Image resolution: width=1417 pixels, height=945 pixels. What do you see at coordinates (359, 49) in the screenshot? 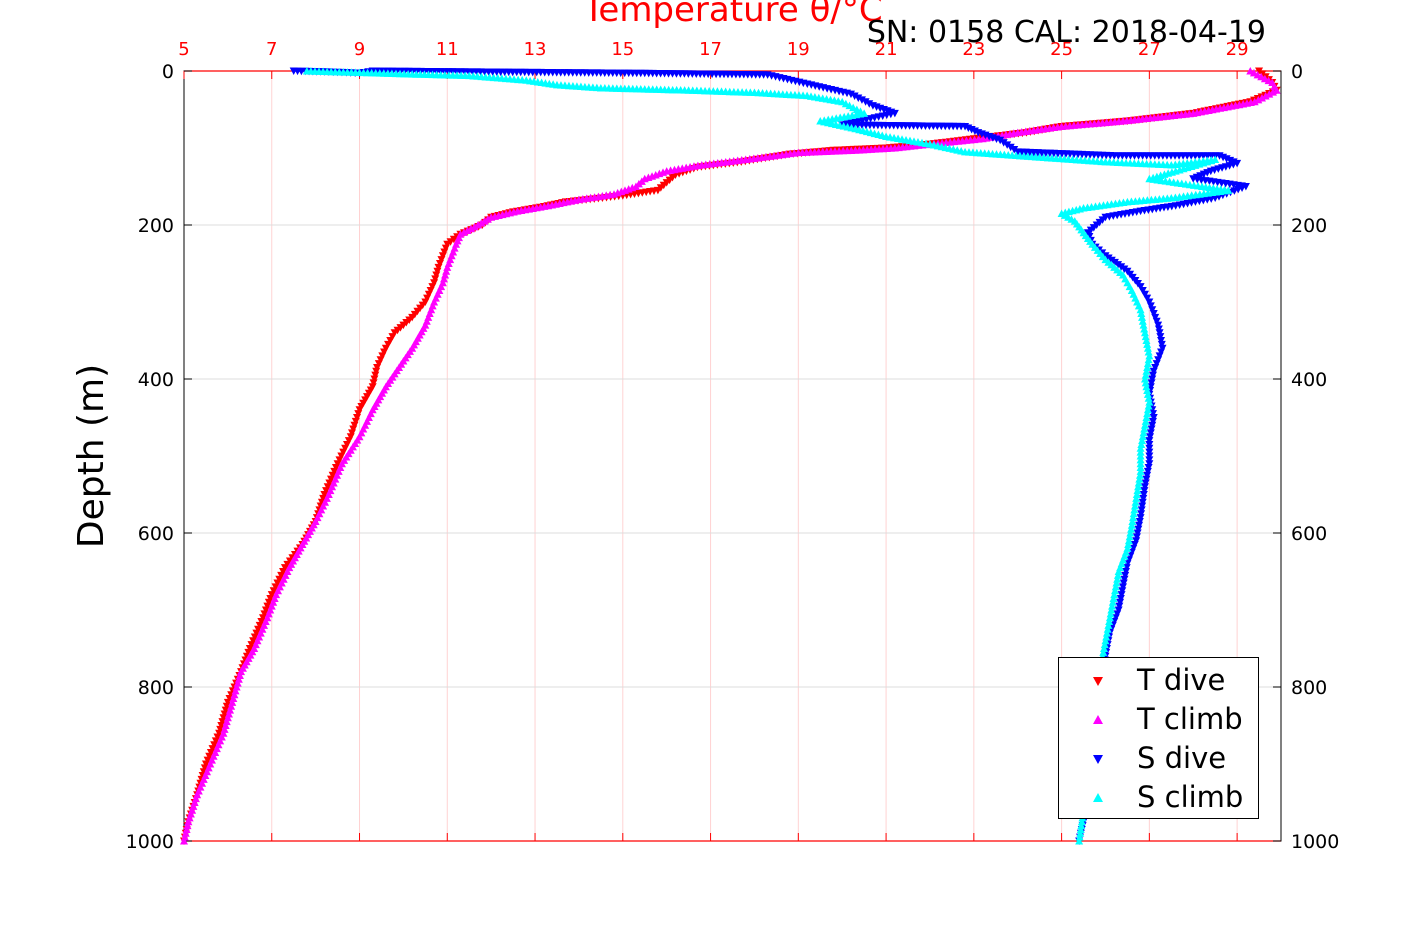
I see `temperature-tick-label: 9` at bounding box center [359, 49].